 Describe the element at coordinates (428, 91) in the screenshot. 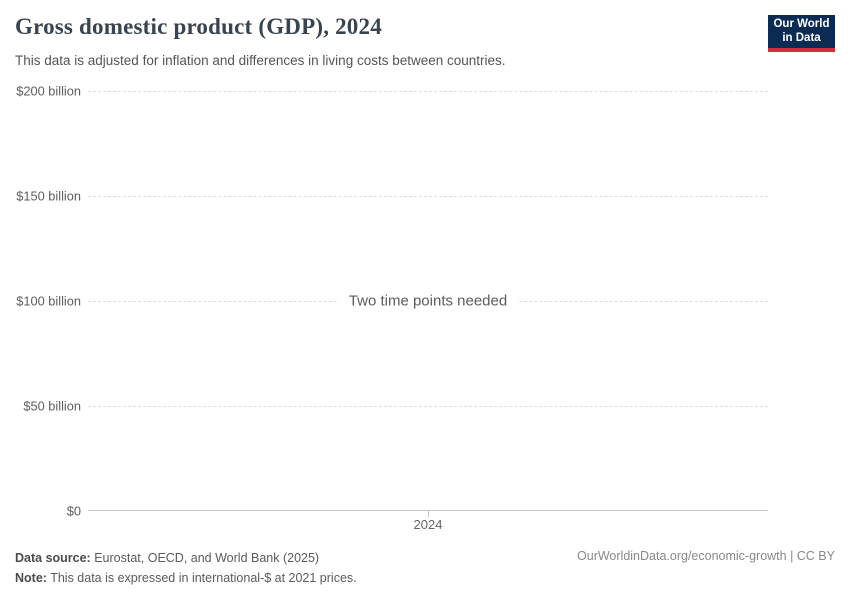

I see `gridline-200b` at that location.